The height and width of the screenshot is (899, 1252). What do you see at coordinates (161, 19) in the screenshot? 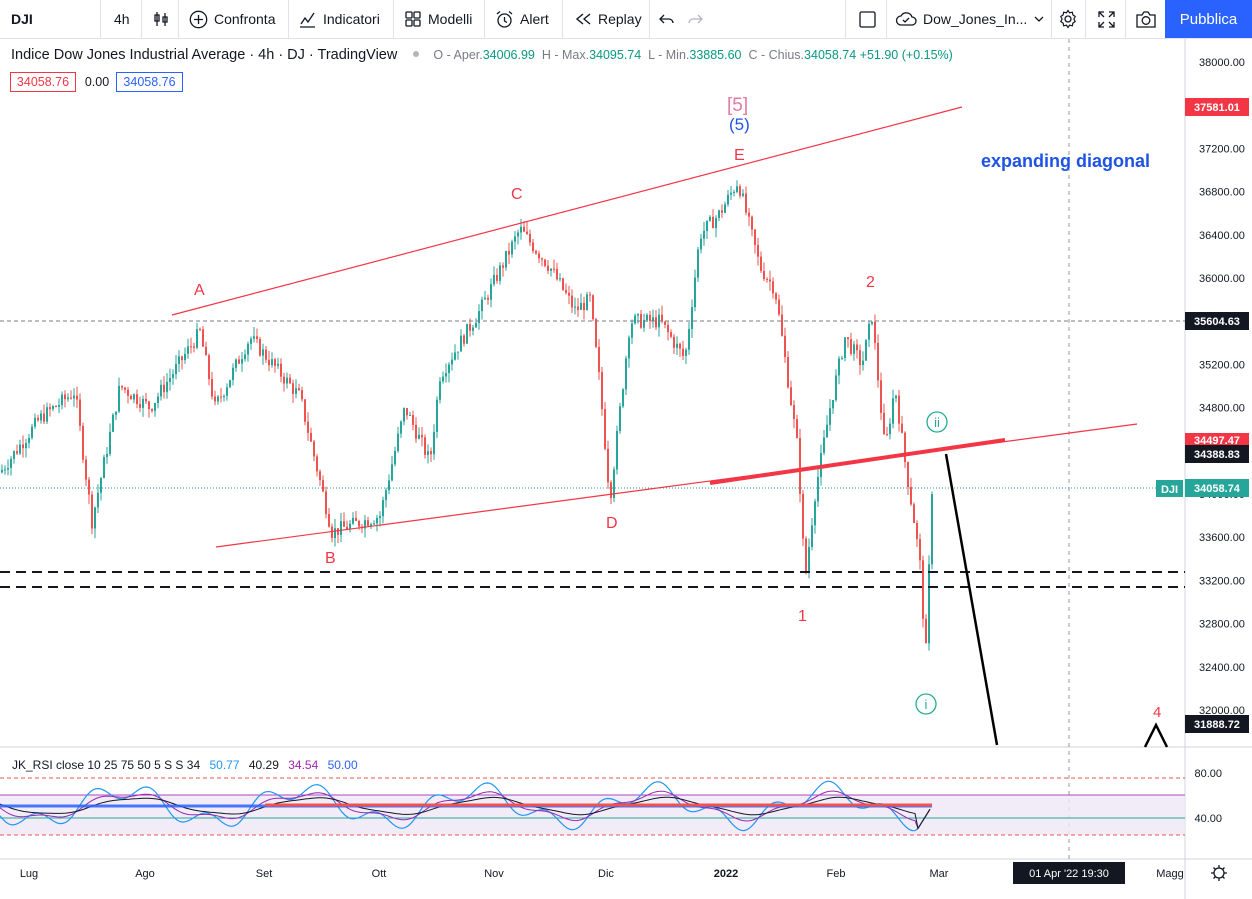
I see `chart-type-button` at bounding box center [161, 19].